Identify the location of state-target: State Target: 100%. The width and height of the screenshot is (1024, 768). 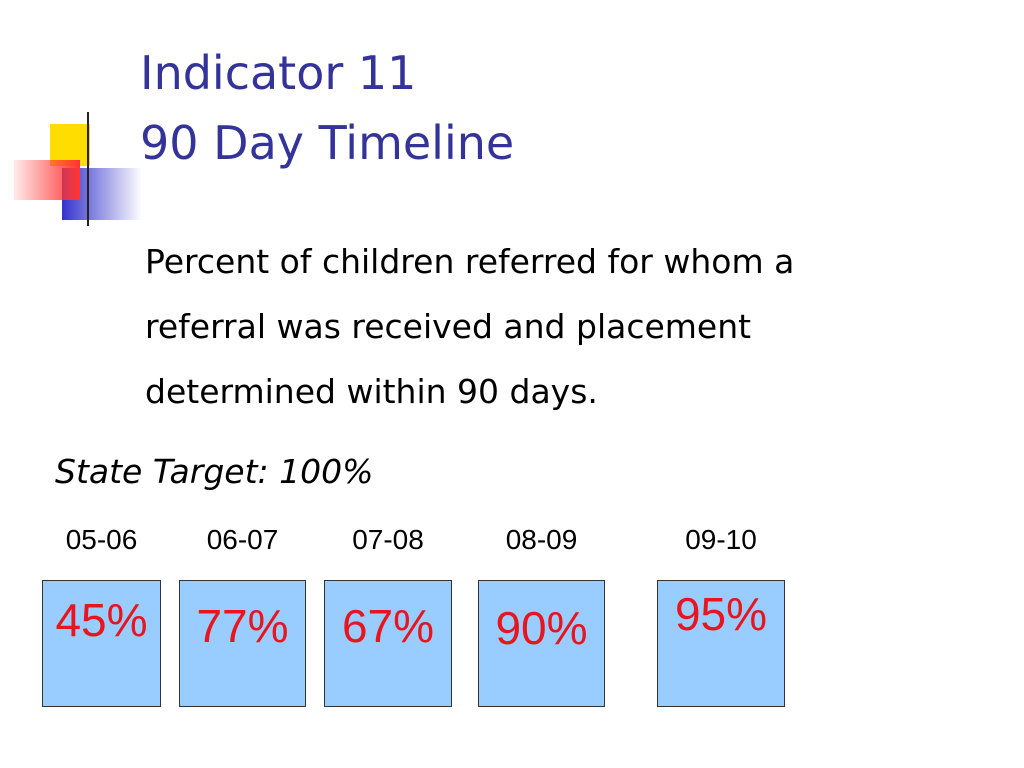
(214, 471).